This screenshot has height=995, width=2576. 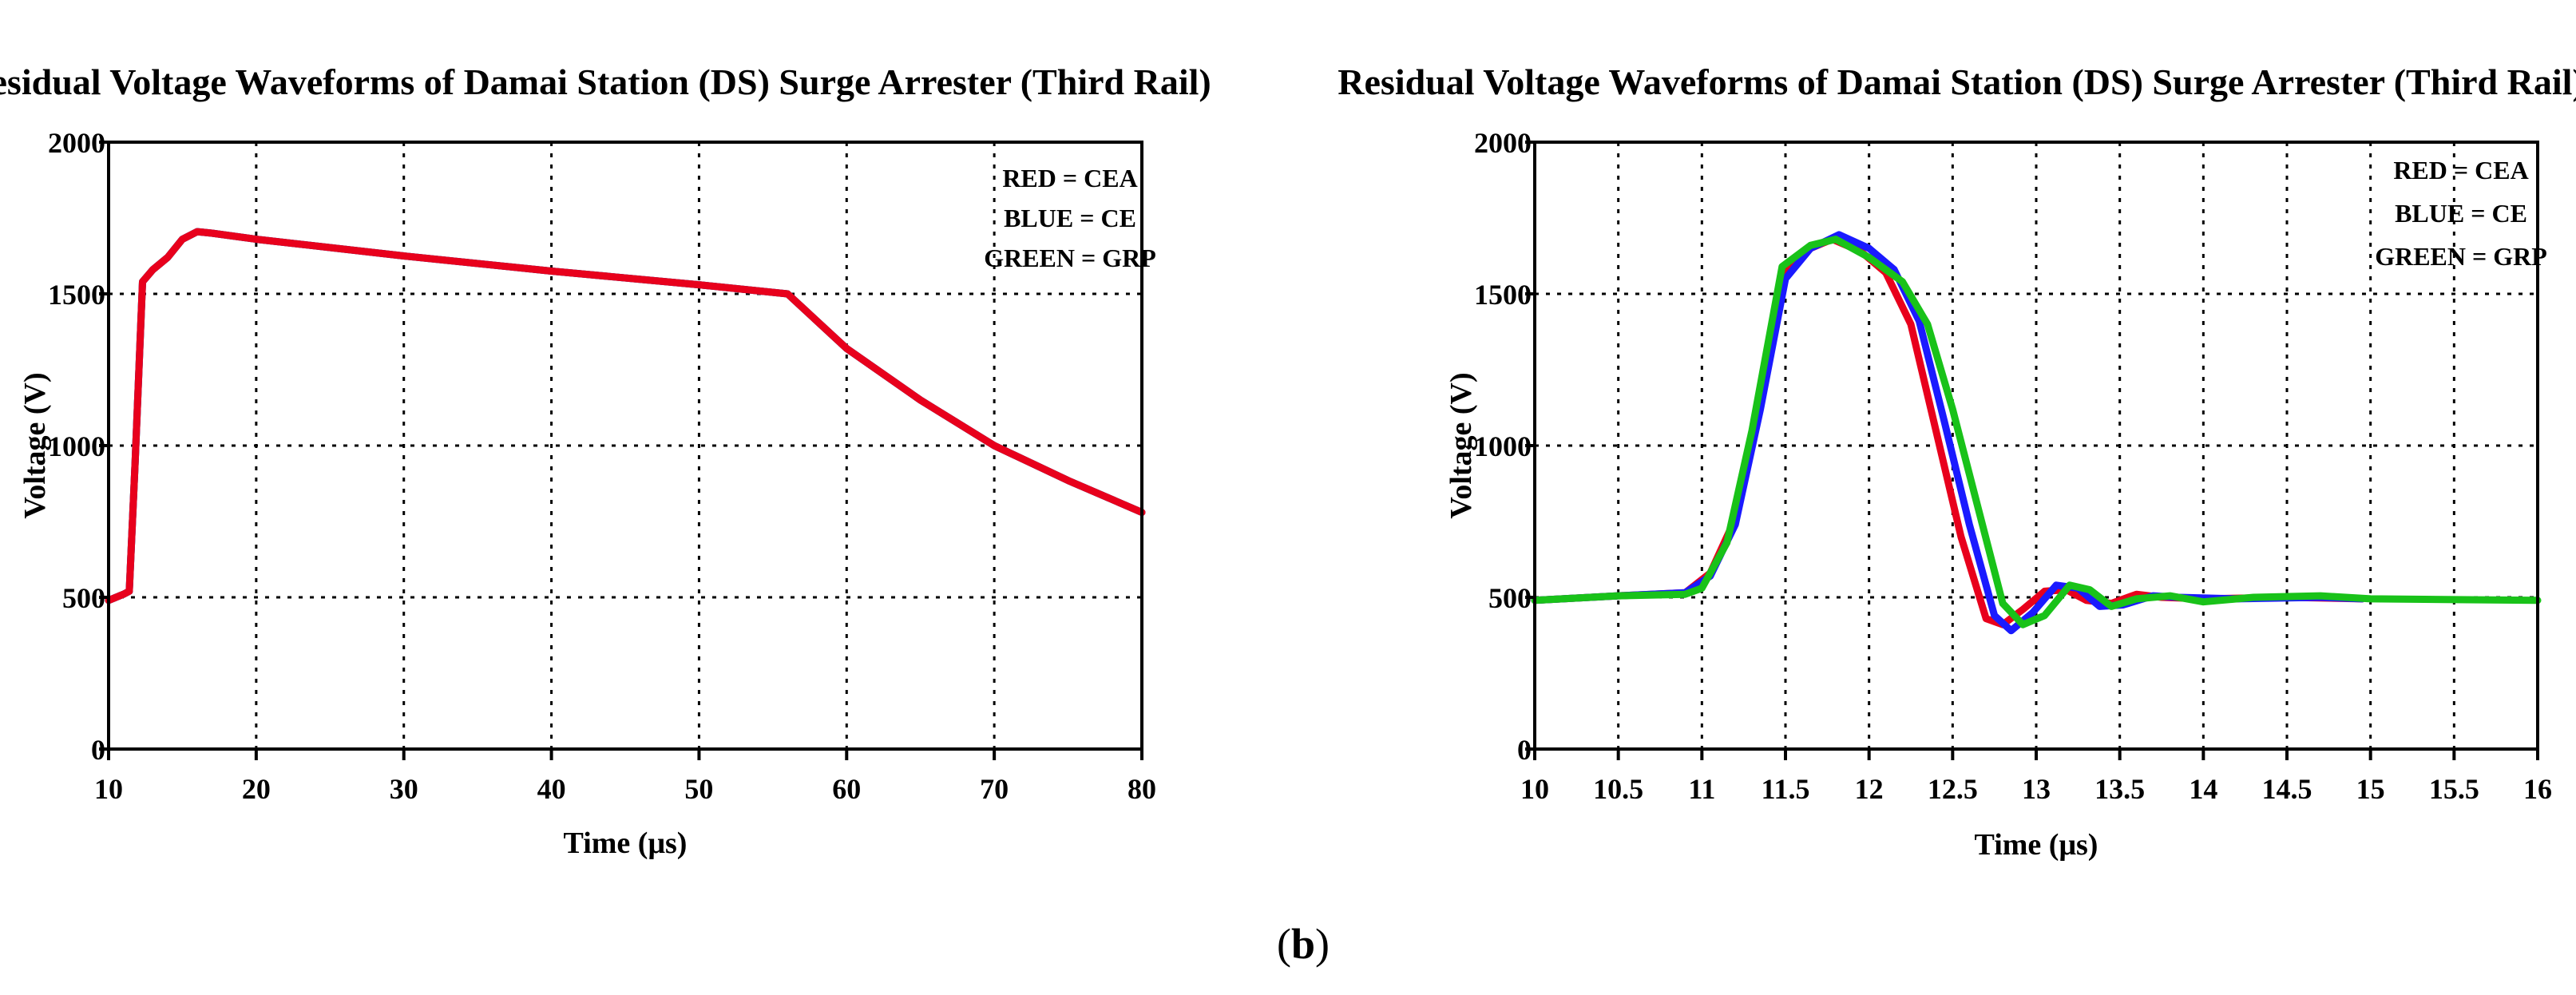 What do you see at coordinates (1618, 789) in the screenshot?
I see `x-tick-label: 10.5` at bounding box center [1618, 789].